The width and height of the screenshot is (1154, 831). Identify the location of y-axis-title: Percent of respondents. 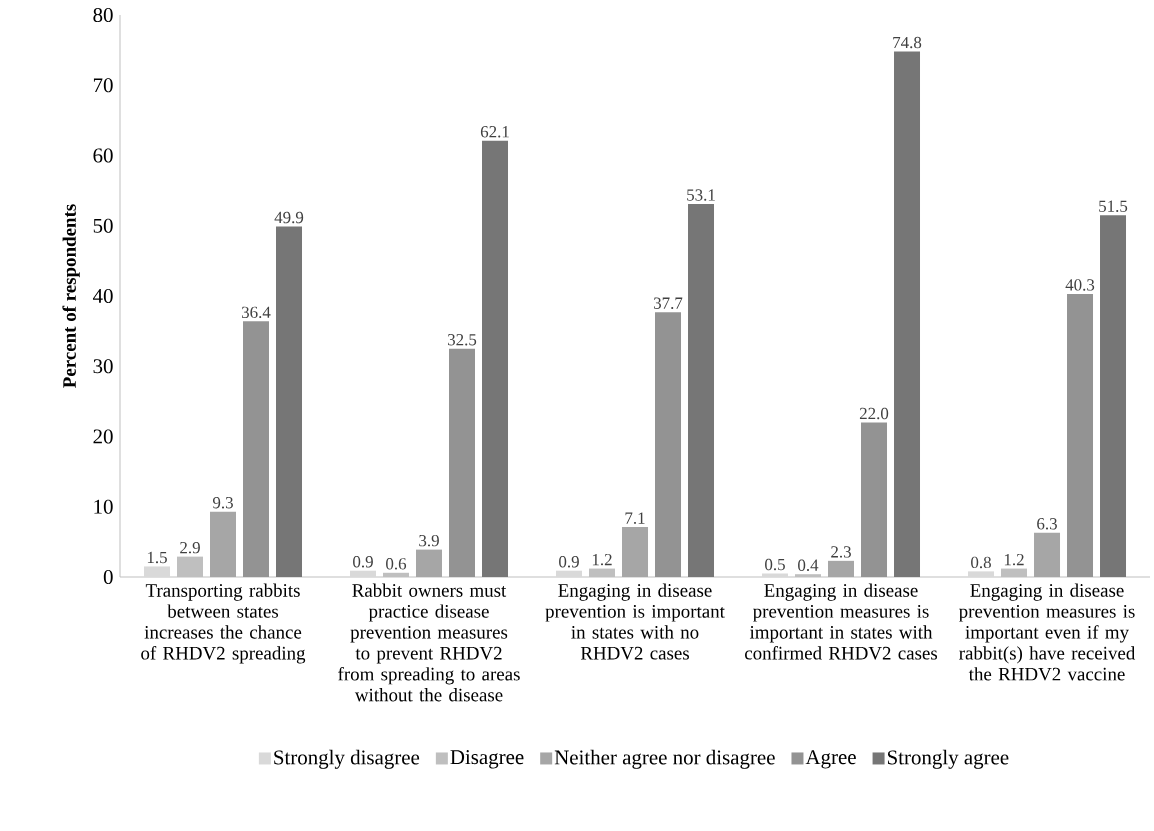
(71, 296).